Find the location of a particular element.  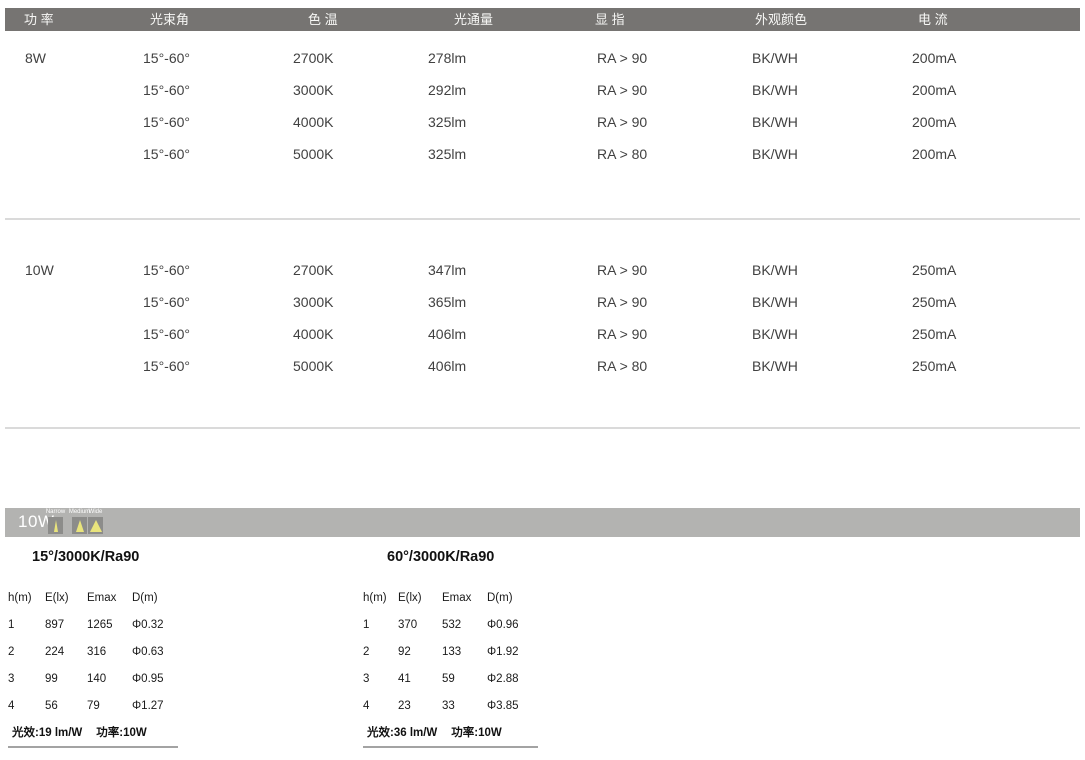

table-row: 15°-60° 4000K 406lm RA > 90 BK/WH 250mA is located at coordinates (550, 334).